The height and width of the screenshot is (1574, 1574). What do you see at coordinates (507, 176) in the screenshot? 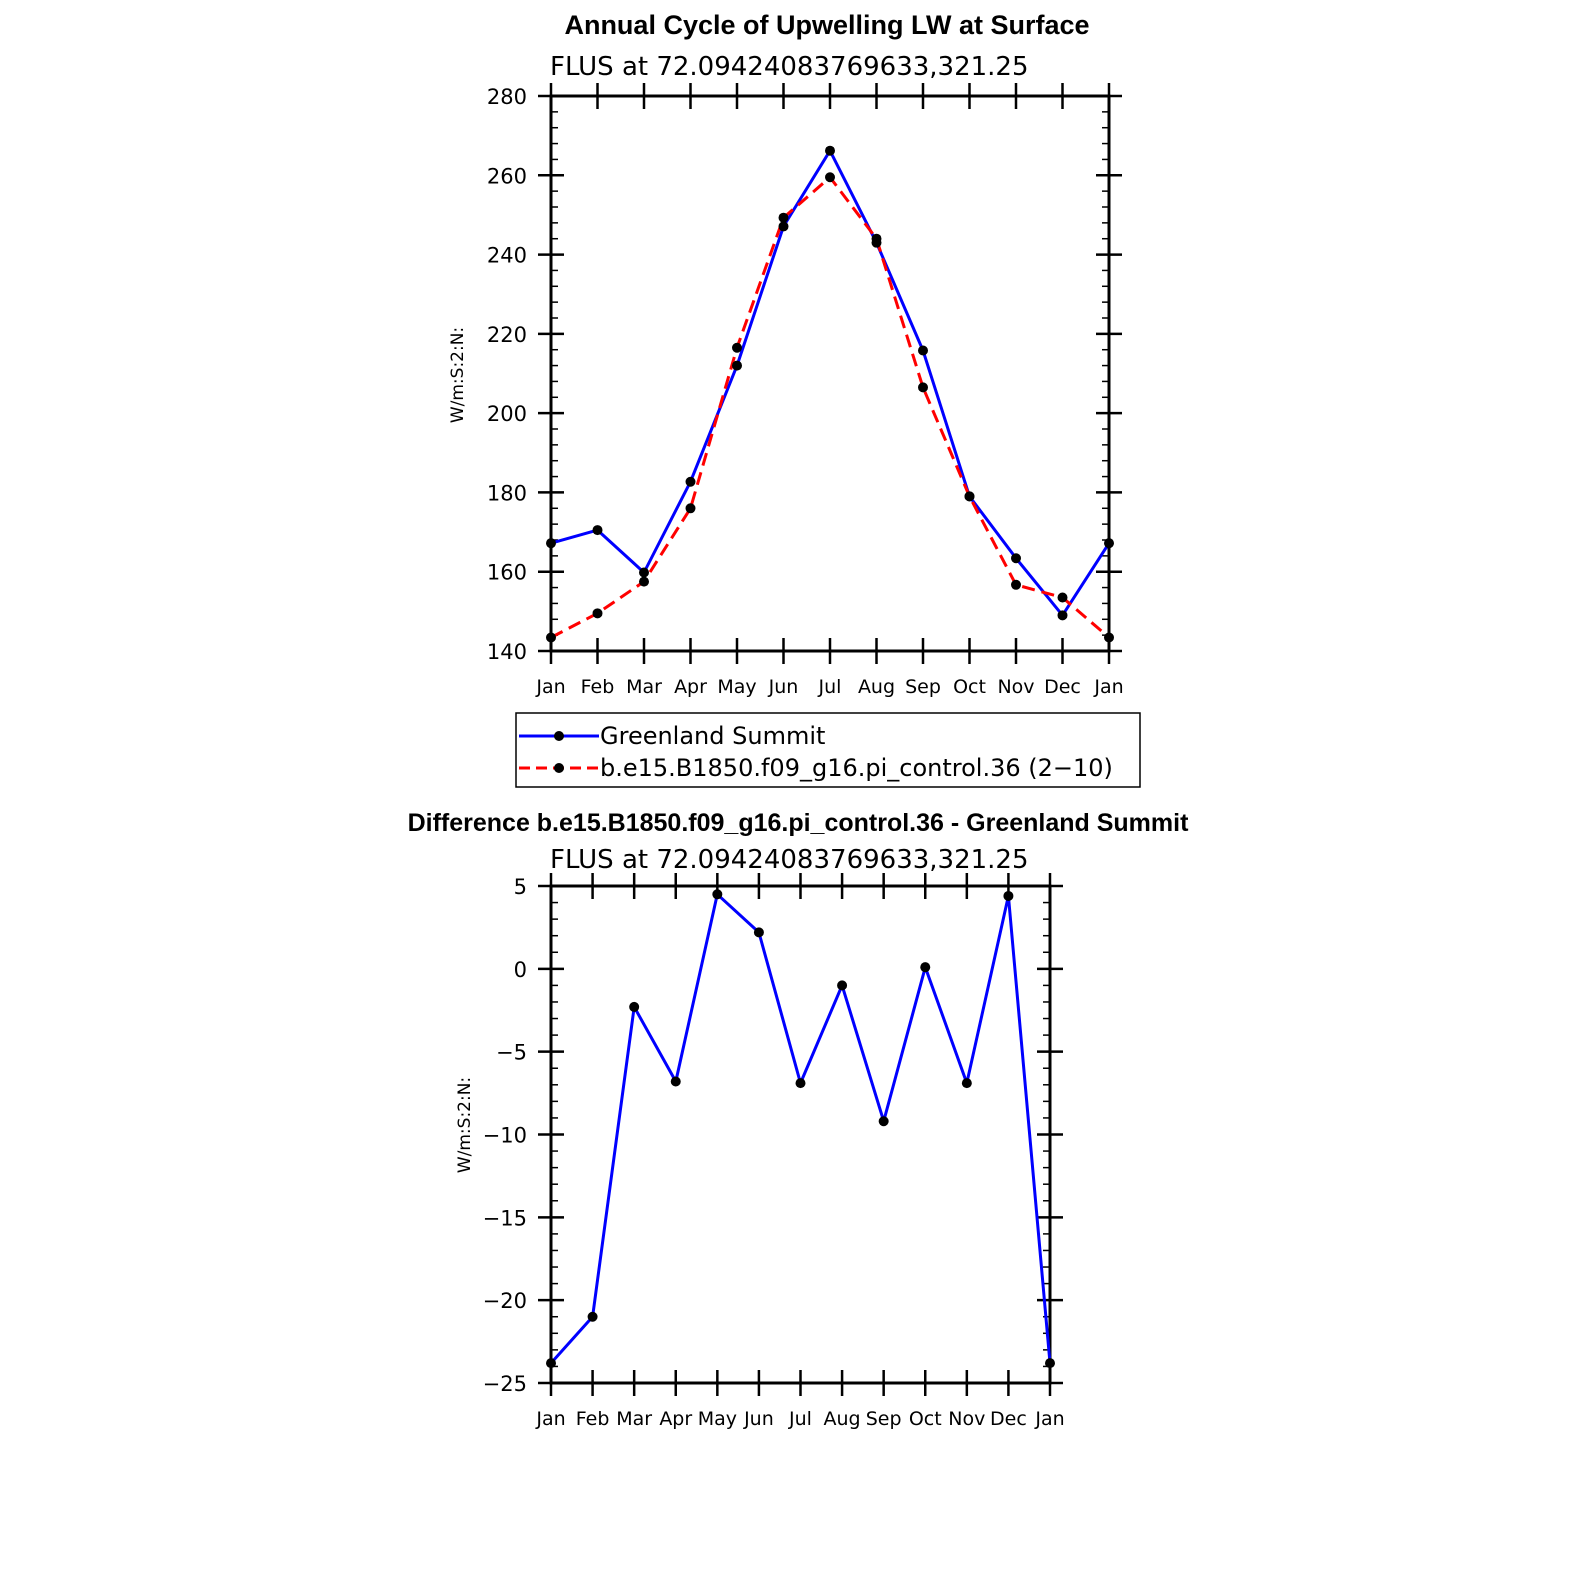
I see `y-tick-label: 260` at bounding box center [507, 176].